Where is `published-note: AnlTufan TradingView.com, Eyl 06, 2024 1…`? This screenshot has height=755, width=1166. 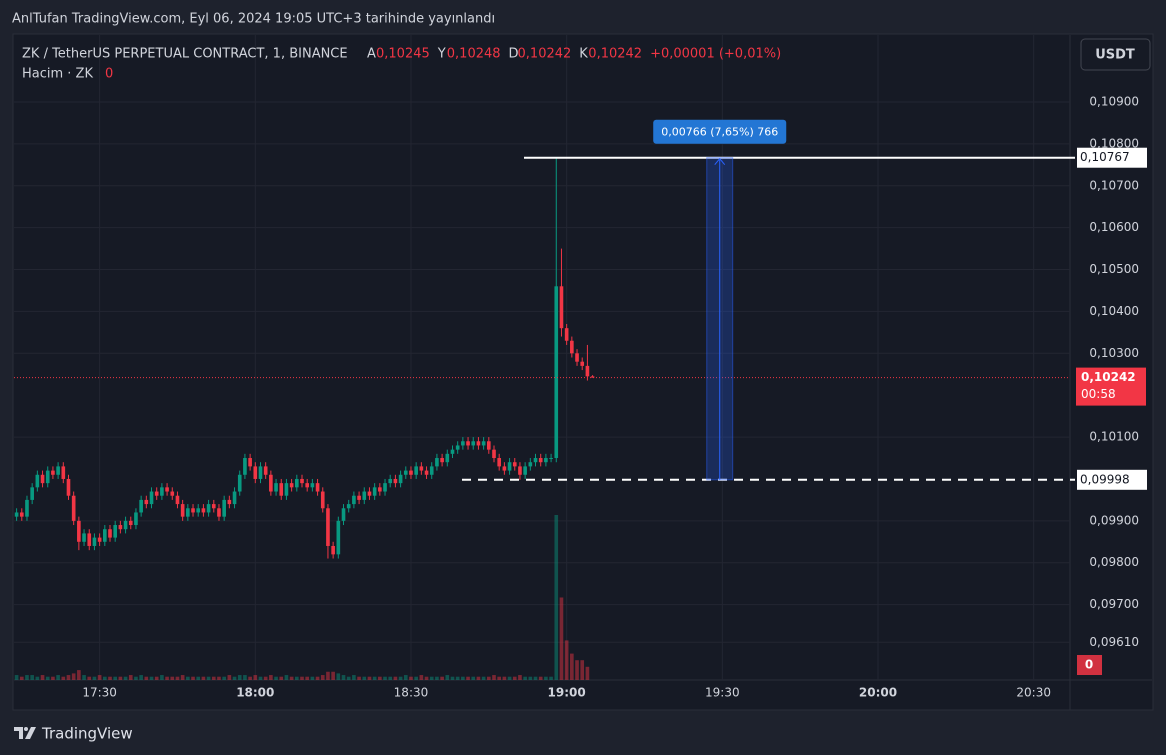
published-note: AnlTufan TradingView.com, Eyl 06, 2024 1… is located at coordinates (253, 19).